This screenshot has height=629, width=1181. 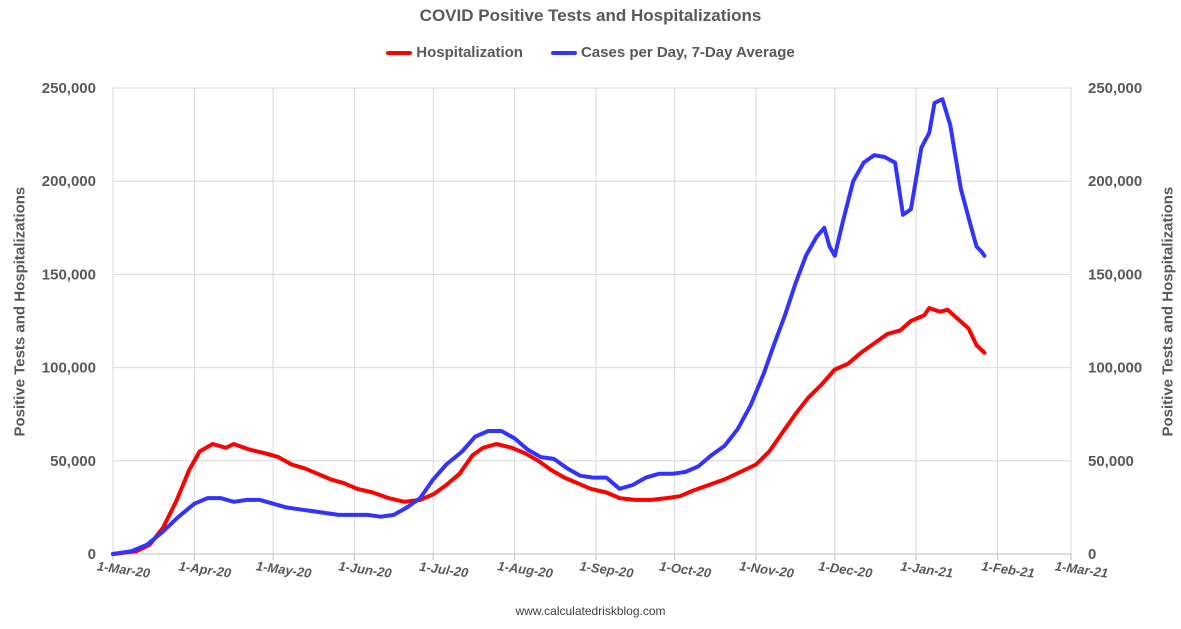 I want to click on y-tick-label-right: 250,000, so click(x=1115, y=88).